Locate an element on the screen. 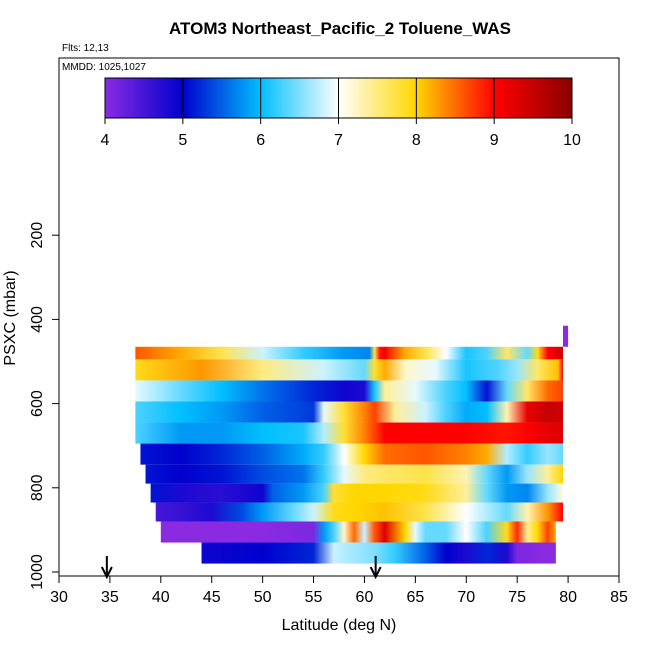 The height and width of the screenshot is (650, 650). colorbar-tick-label: 7 is located at coordinates (338, 140).